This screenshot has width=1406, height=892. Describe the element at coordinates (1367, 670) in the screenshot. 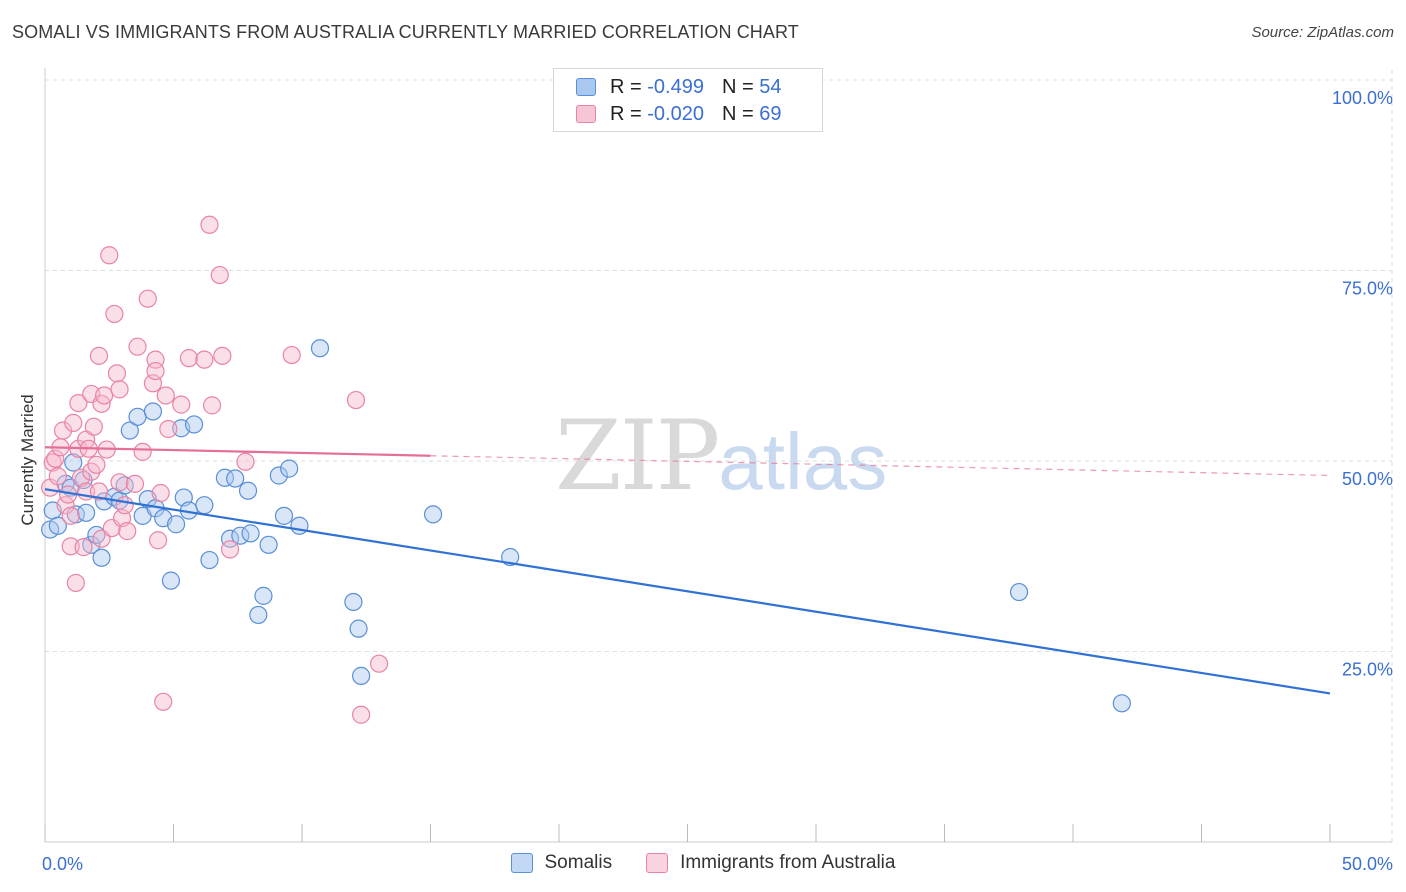

I see `y-tick-label: 25.0%` at that location.